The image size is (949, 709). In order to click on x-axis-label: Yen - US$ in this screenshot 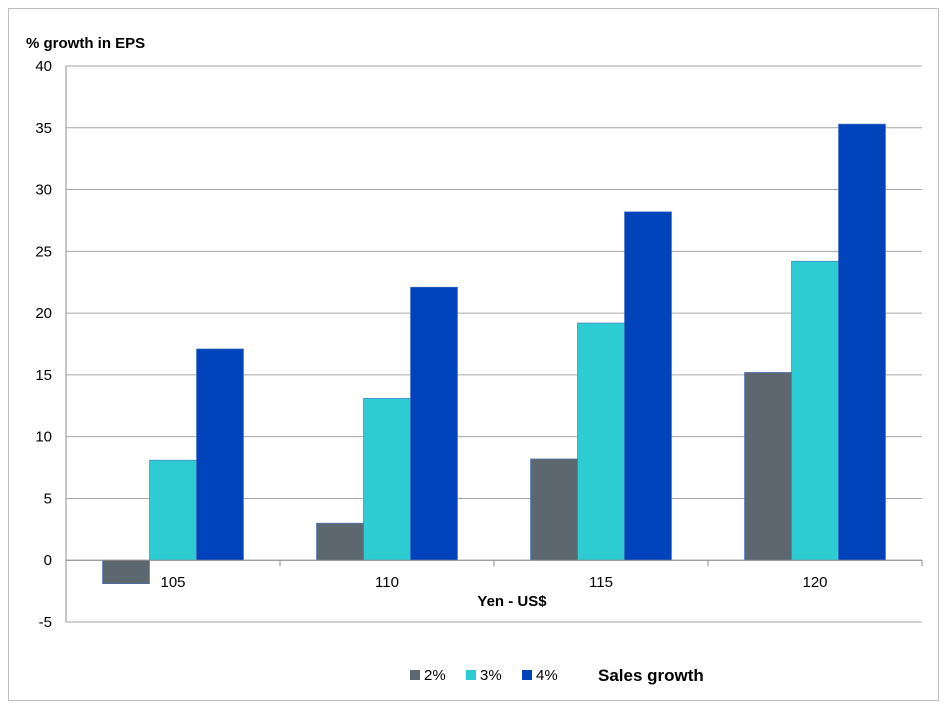, I will do `click(512, 601)`.